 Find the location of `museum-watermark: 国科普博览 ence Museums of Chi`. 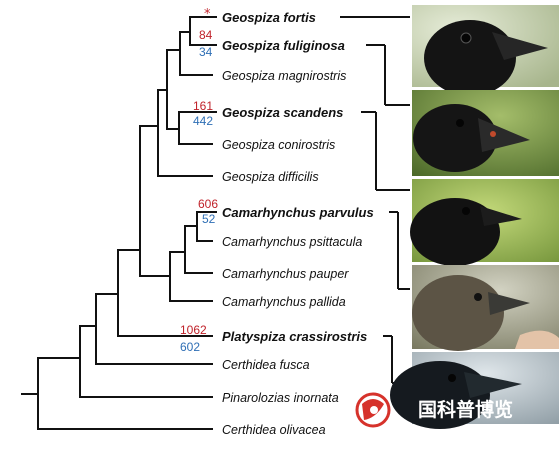

museum-watermark: 国科普博览 ence Museums of Chi is located at coordinates (434, 415).